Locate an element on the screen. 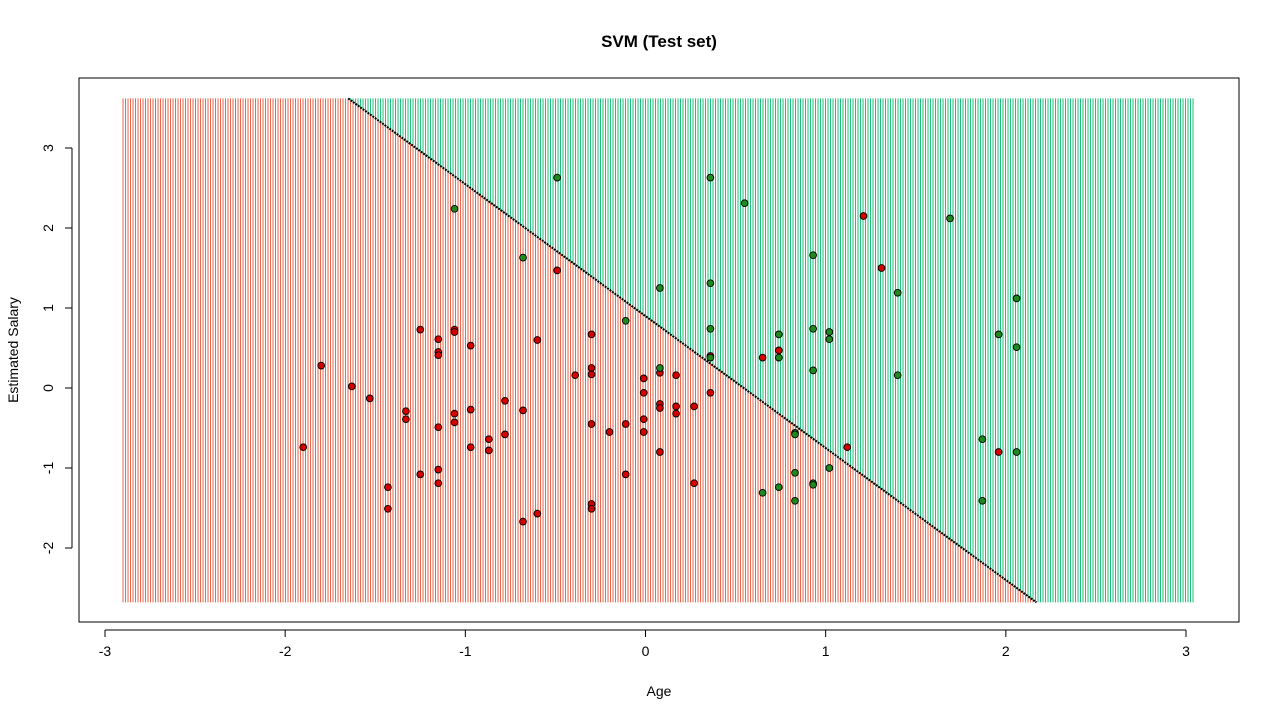 The height and width of the screenshot is (720, 1280). y-tick-label: 2 is located at coordinates (48, 228).